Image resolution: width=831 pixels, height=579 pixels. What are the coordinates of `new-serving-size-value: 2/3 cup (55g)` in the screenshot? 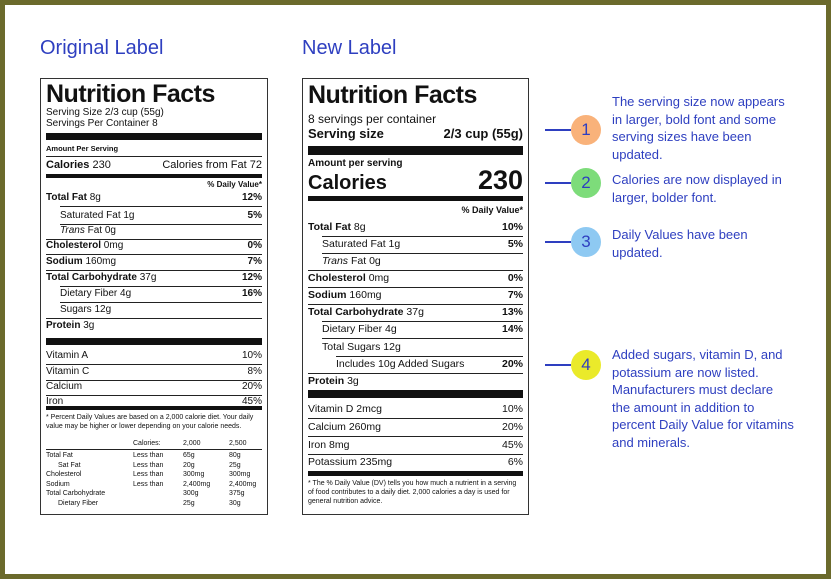 It's located at (483, 133).